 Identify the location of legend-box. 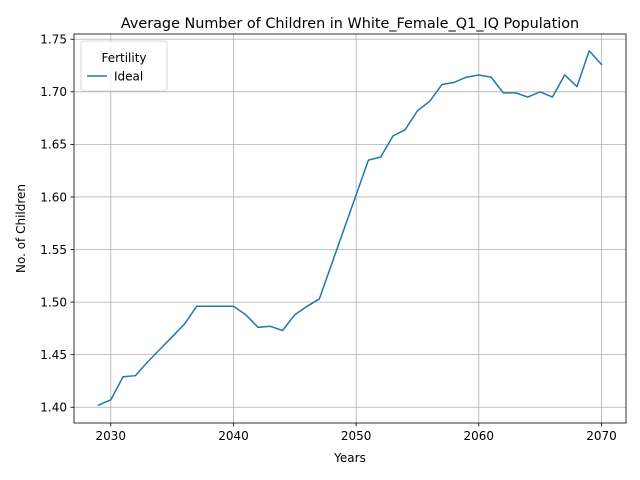
(124, 66).